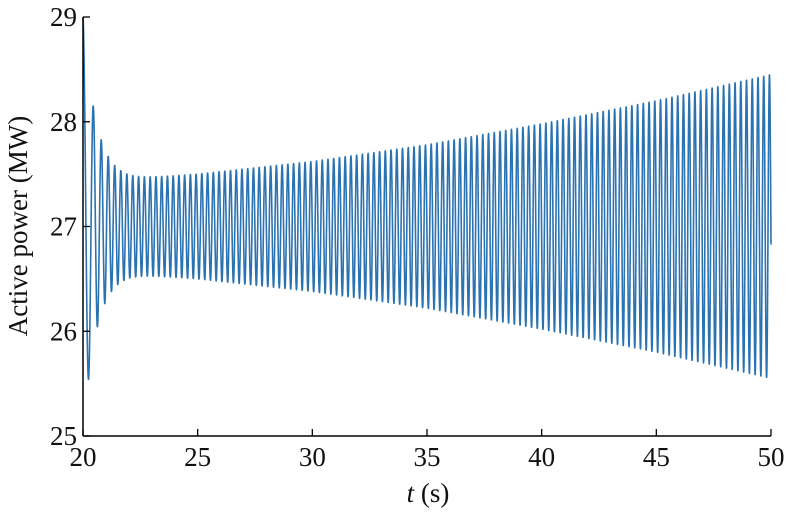 This screenshot has width=789, height=518. I want to click on x-tick-label: 35, so click(427, 457).